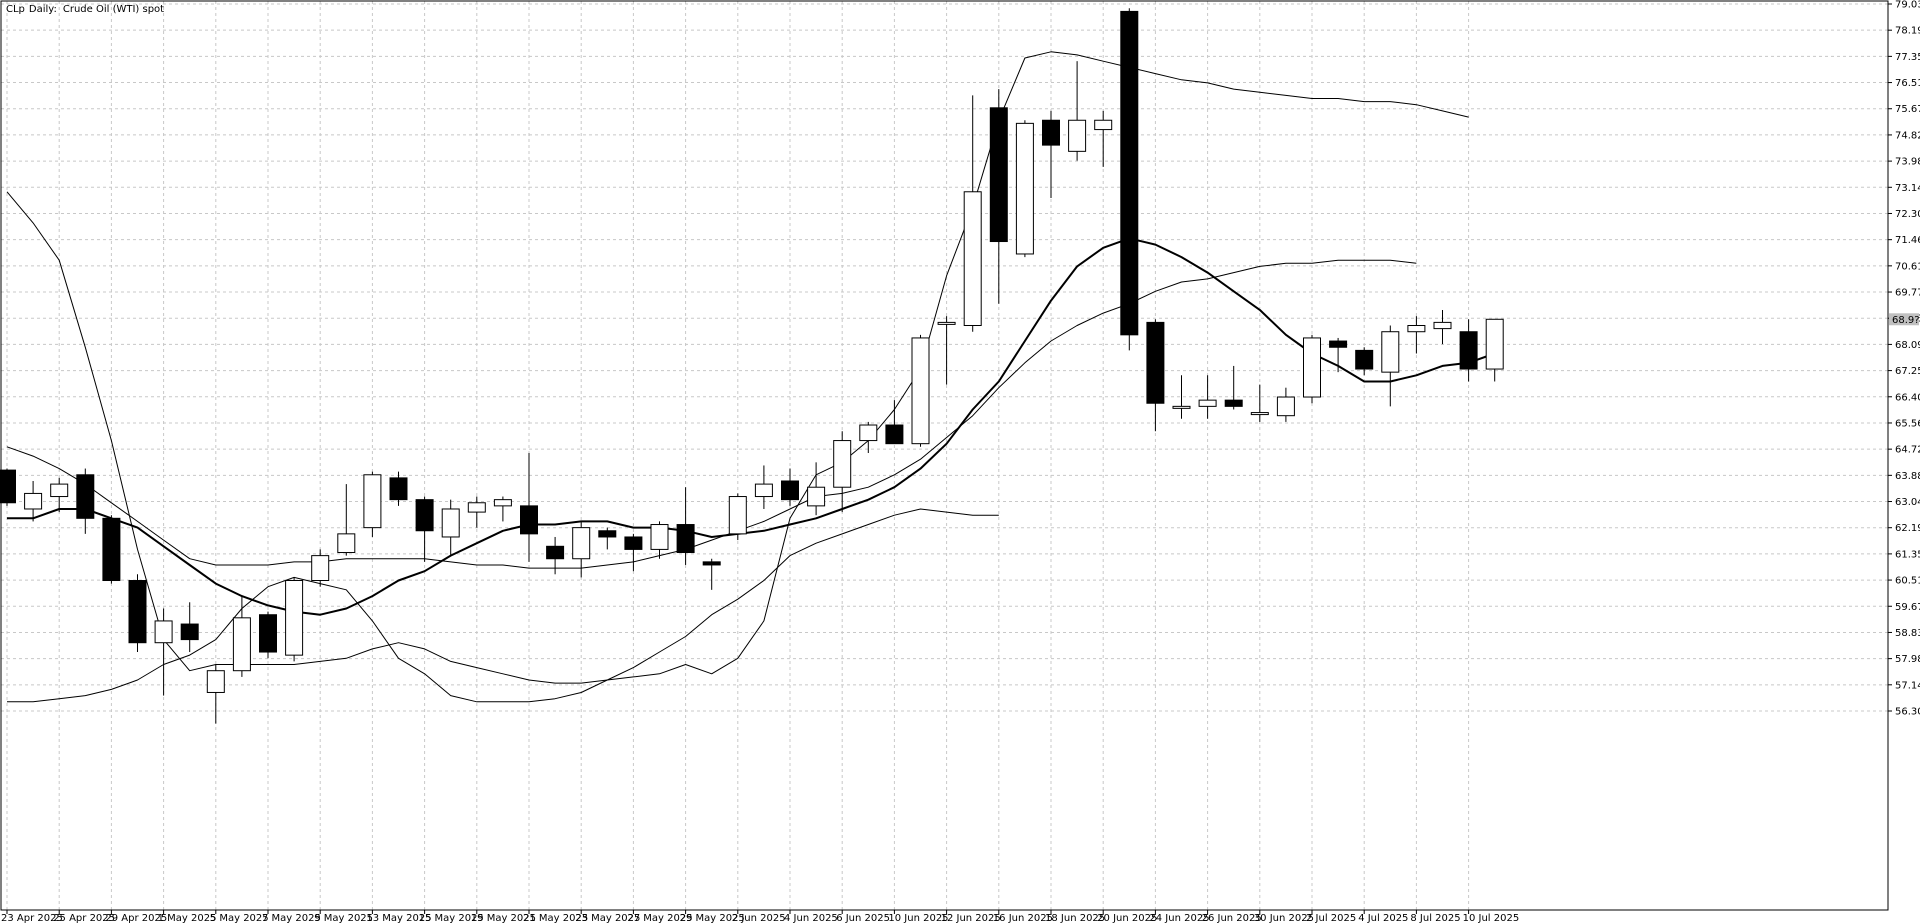  What do you see at coordinates (1907, 345) in the screenshot?
I see `y-tick-label: 68.092` at bounding box center [1907, 345].